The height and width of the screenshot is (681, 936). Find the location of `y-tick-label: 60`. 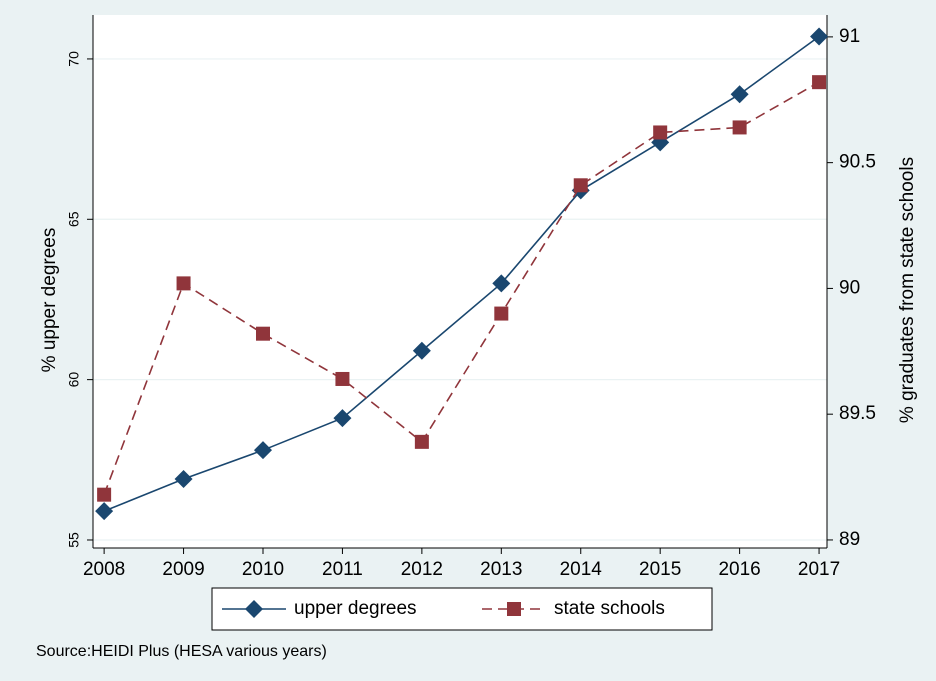

y-tick-label: 60 is located at coordinates (74, 380).